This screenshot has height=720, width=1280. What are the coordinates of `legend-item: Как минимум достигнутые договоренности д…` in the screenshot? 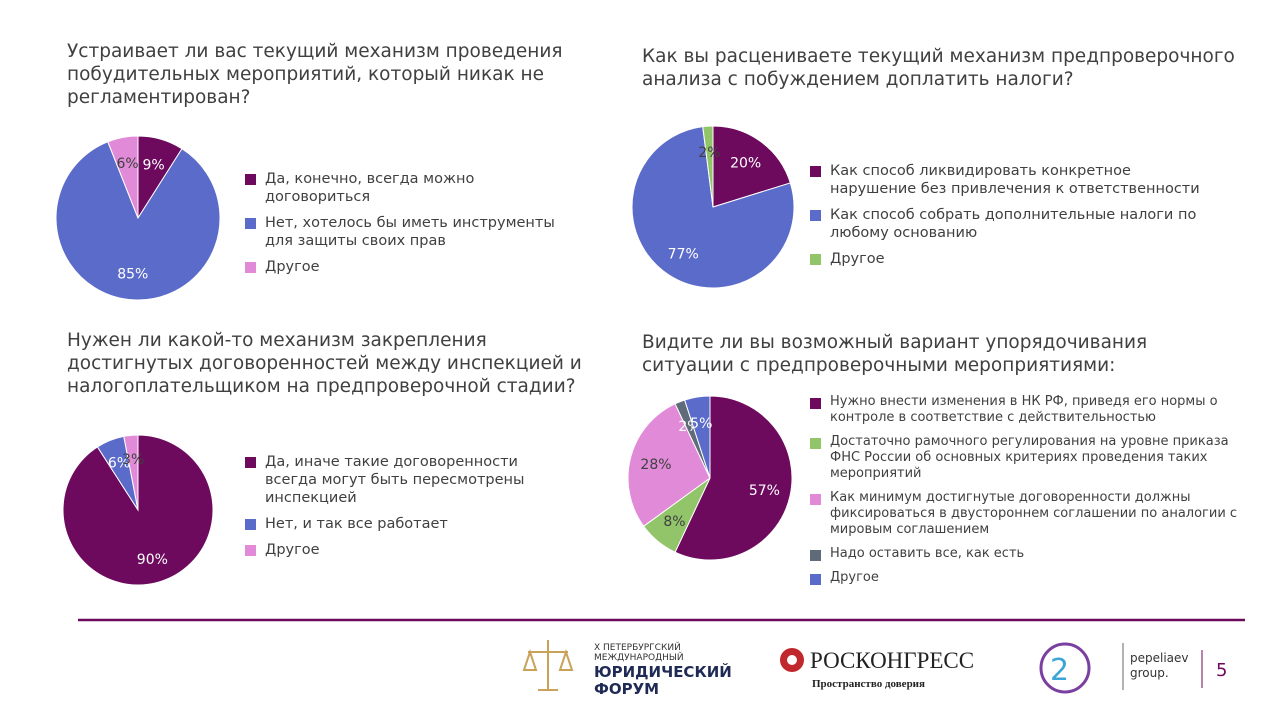 It's located at (1032, 514).